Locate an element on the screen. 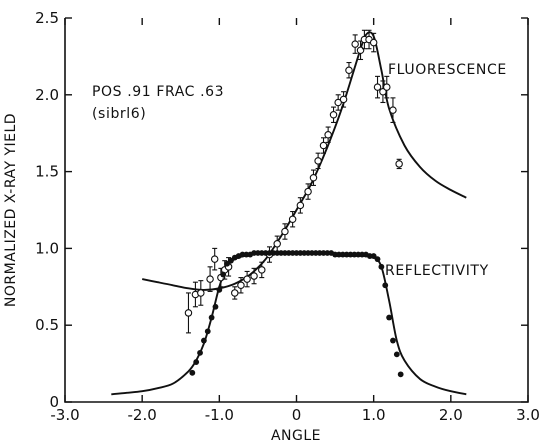  x-tick-label: -3.0 is located at coordinates (64, 415).